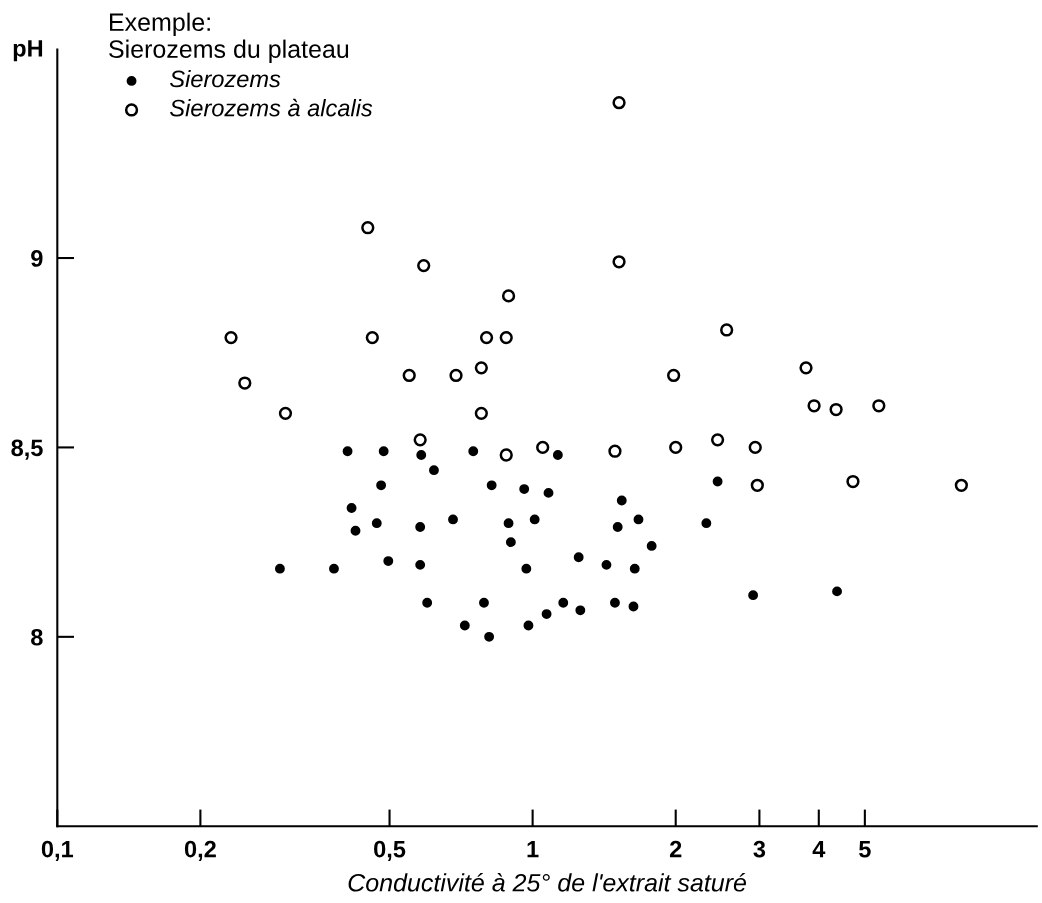 The width and height of the screenshot is (1042, 903). I want to click on x-tick-label: 4, so click(819, 849).